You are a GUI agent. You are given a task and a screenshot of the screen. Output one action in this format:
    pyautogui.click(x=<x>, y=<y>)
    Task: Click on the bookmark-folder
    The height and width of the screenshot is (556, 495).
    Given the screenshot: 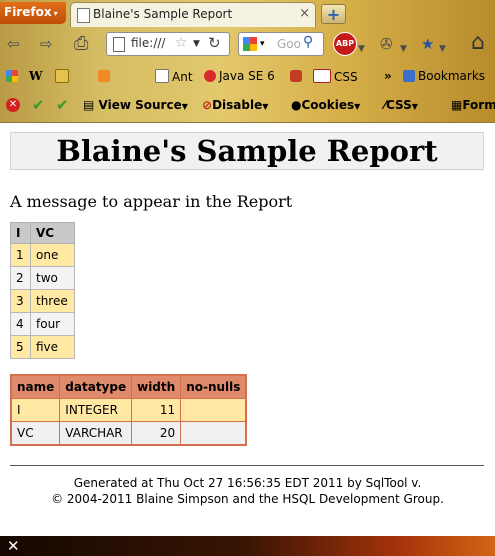 What is the action you would take?
    pyautogui.click(x=63, y=76)
    